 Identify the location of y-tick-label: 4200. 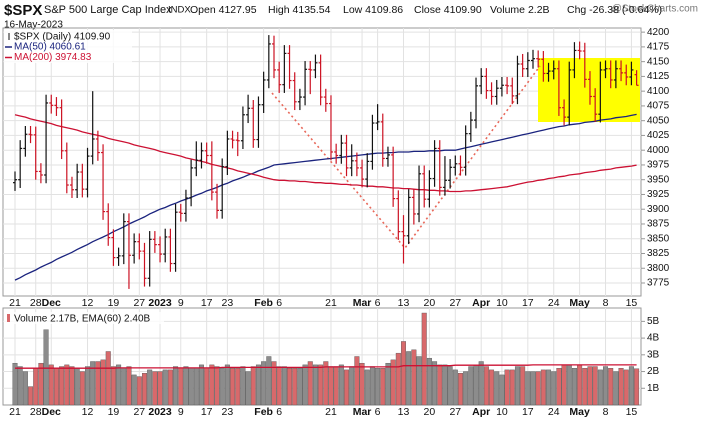
(658, 32).